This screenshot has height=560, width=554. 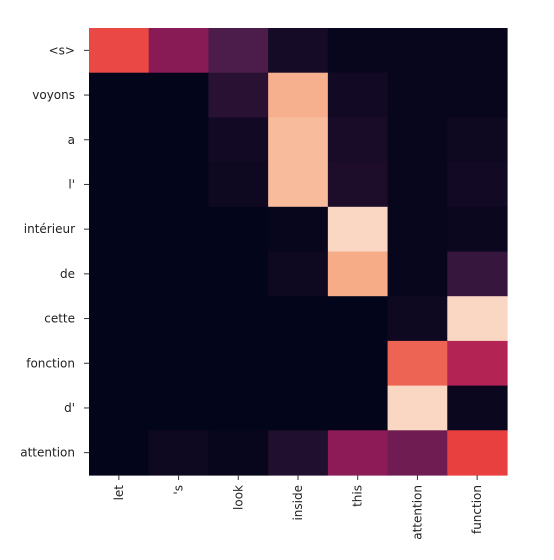 I want to click on y-tick-label: attention, so click(x=47, y=453).